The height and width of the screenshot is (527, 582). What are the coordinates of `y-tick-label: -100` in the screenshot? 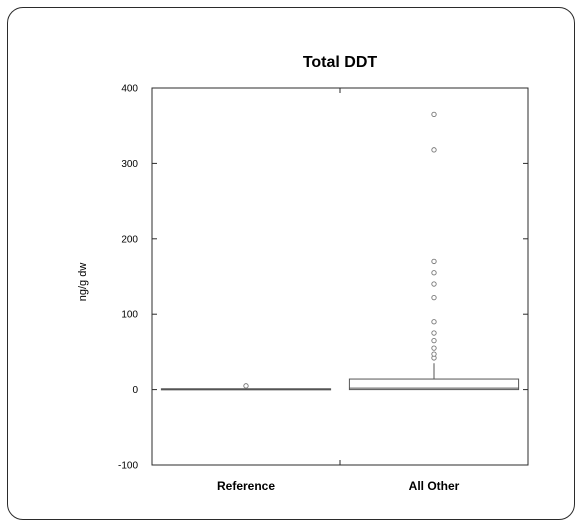 It's located at (128, 466).